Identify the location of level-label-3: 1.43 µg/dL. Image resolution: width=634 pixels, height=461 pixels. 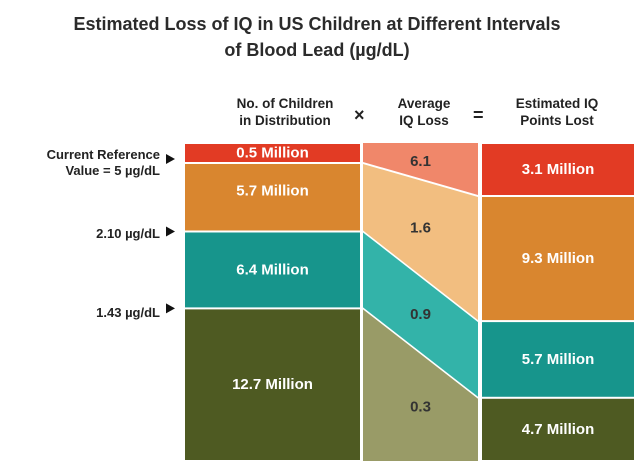
(128, 312).